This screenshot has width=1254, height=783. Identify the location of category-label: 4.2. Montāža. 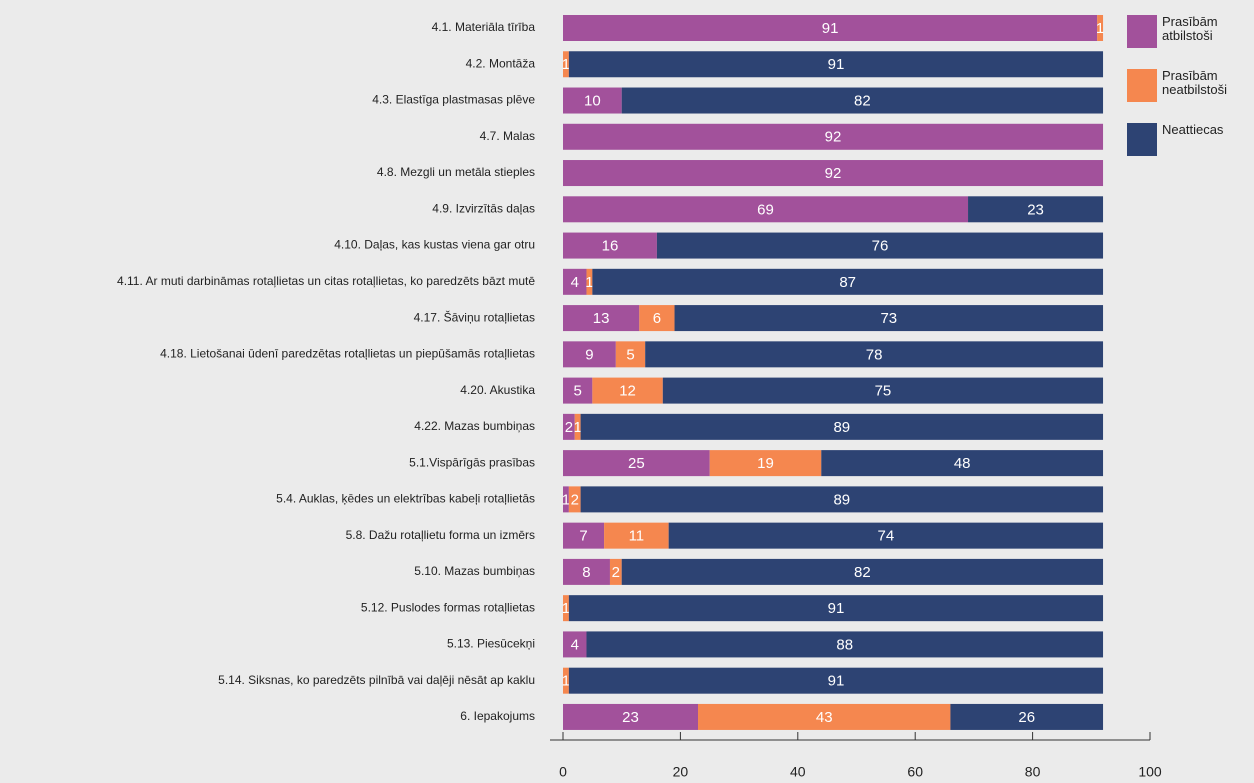
(501, 63).